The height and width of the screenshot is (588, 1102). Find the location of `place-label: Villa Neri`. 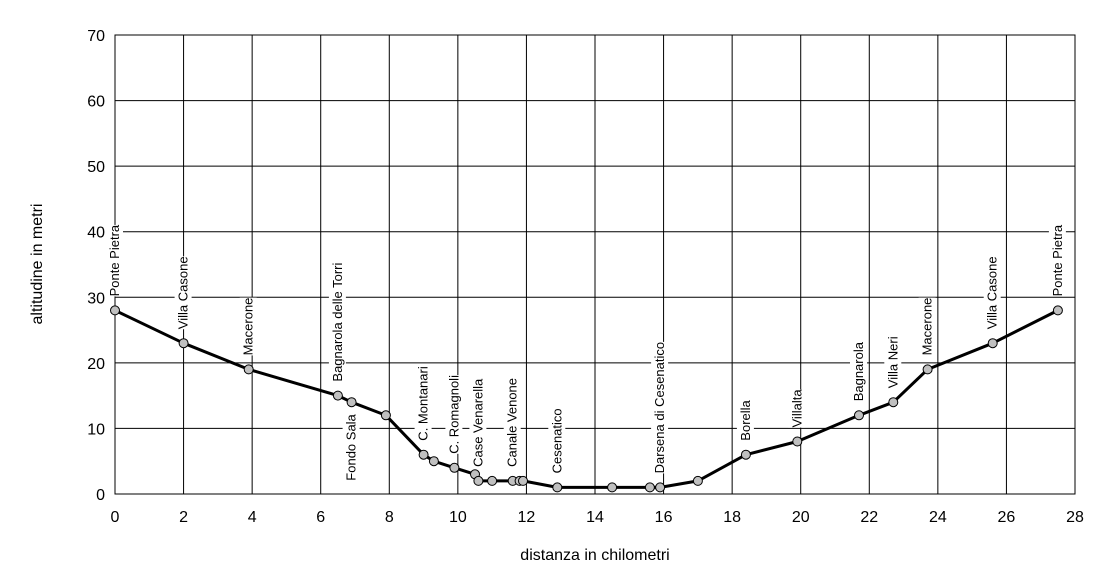

place-label: Villa Neri is located at coordinates (893, 362).